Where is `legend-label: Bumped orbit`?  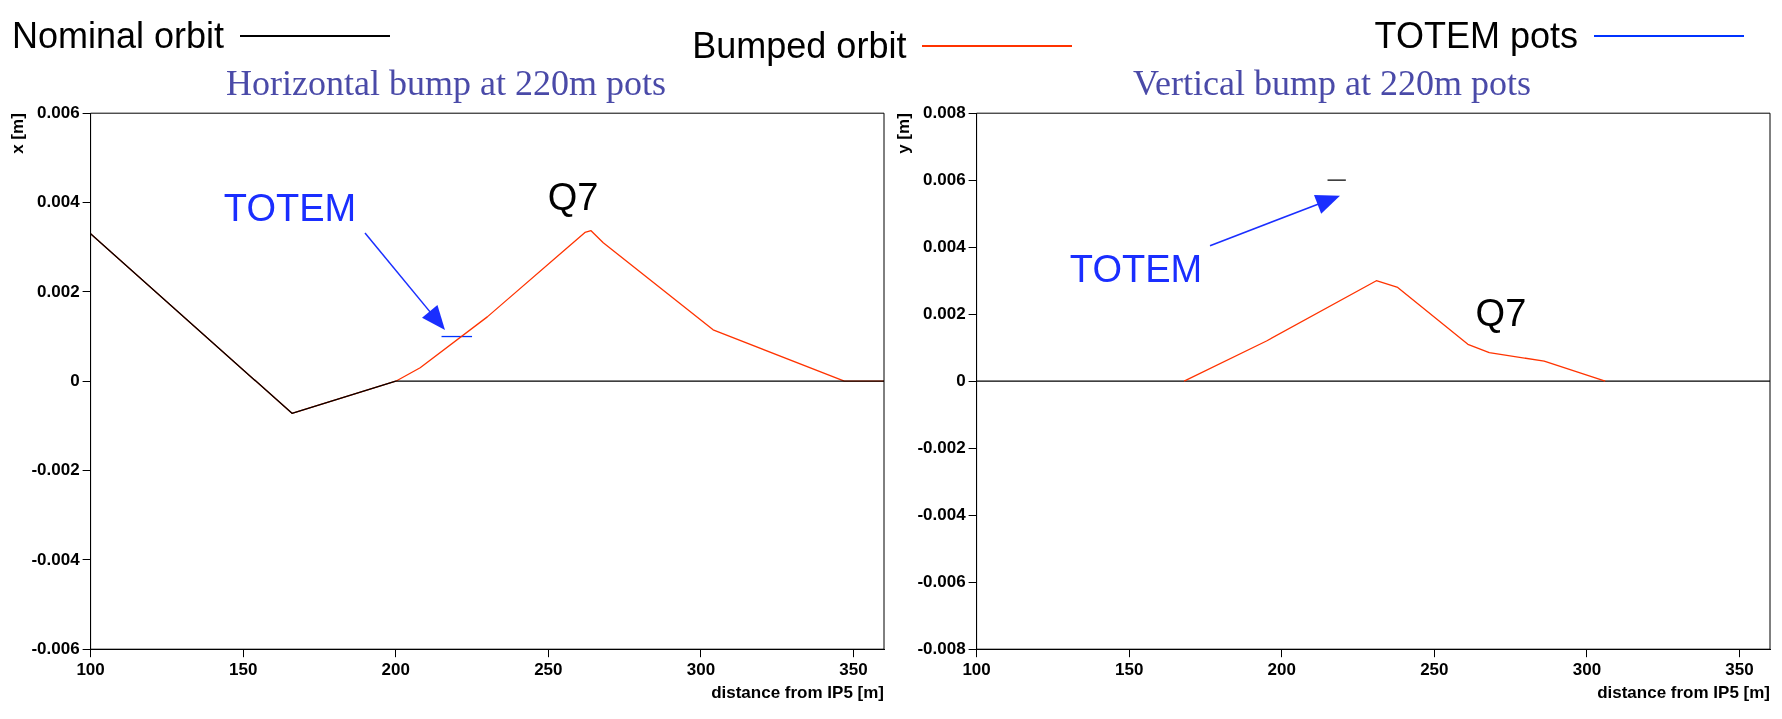 legend-label: Bumped orbit is located at coordinates (799, 46).